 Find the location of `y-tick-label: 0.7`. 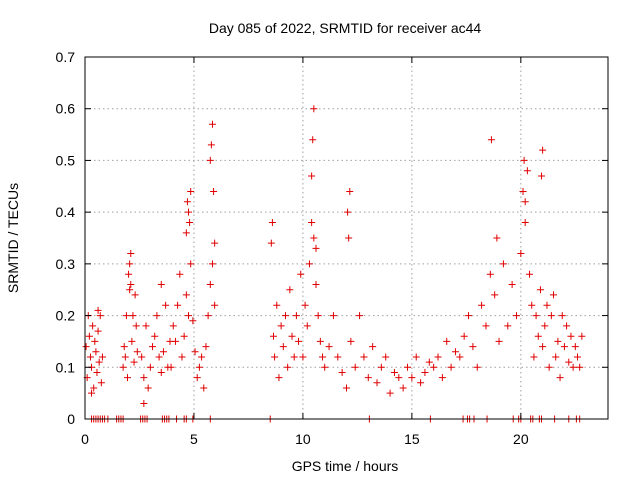

y-tick-label: 0.7 is located at coordinates (66, 57).